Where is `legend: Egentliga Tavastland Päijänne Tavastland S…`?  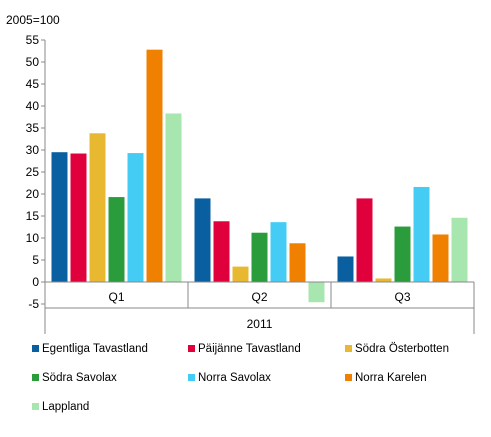
legend: Egentliga Tavastland Päijänne Tavastland S… is located at coordinates (240, 378).